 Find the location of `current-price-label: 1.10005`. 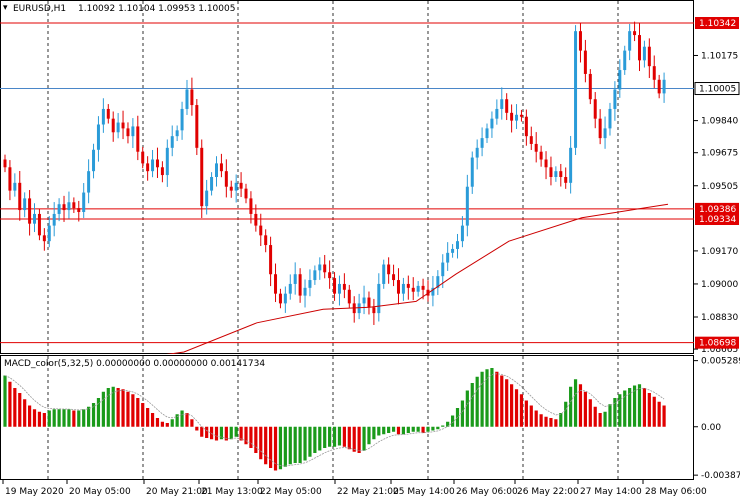

current-price-label: 1.10005 is located at coordinates (717, 90).